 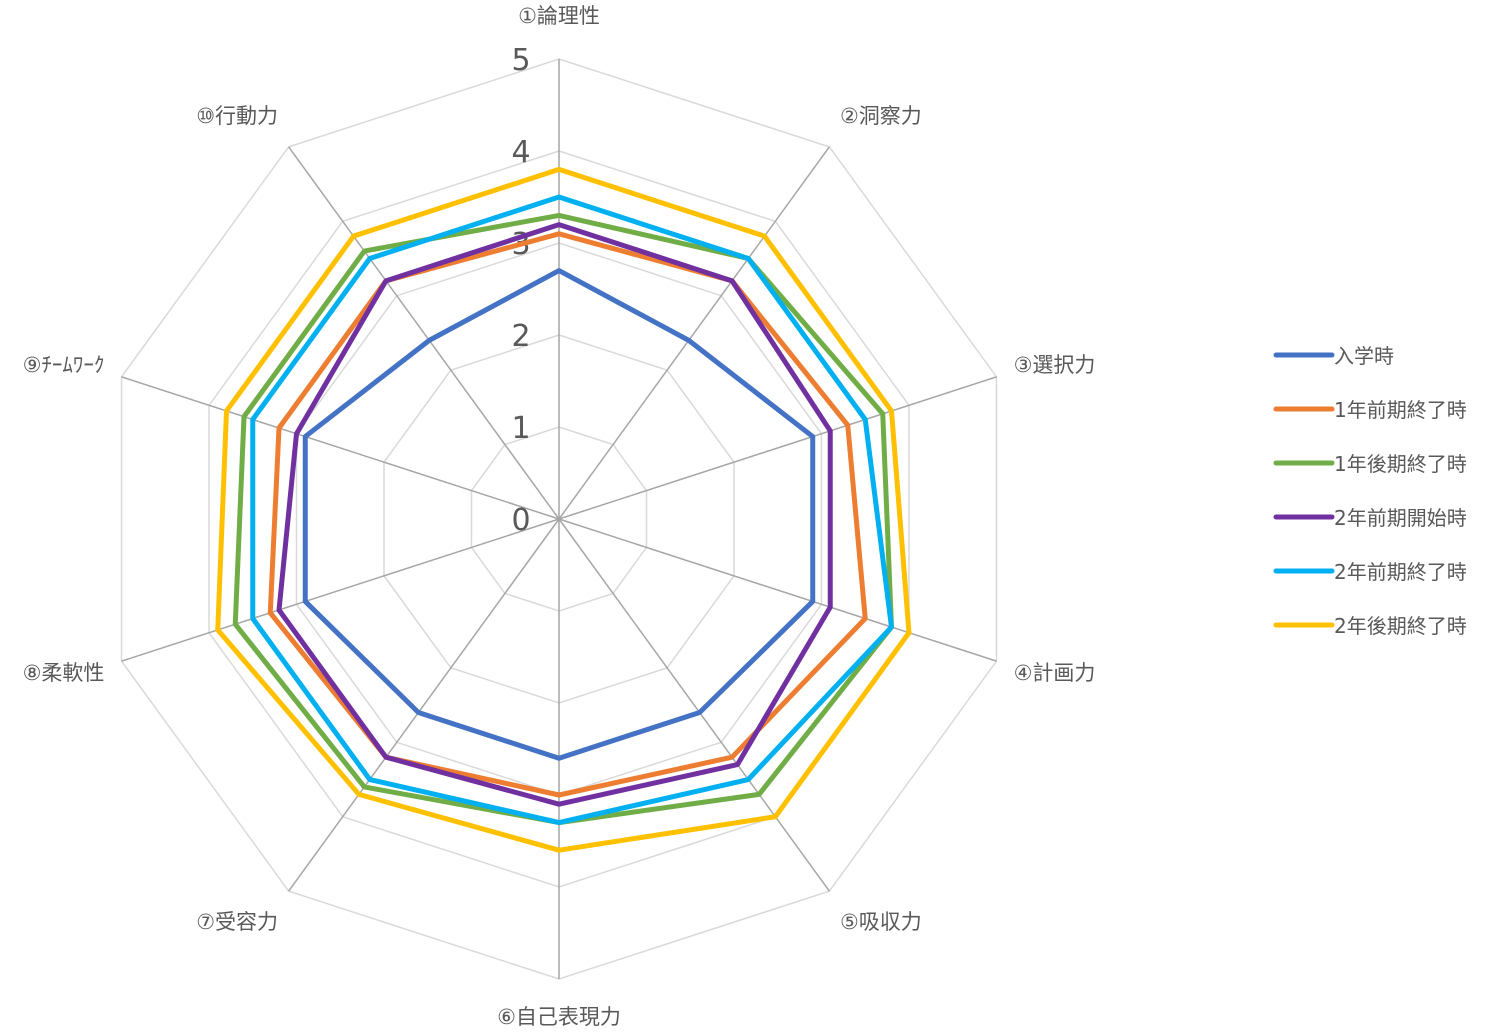 What do you see at coordinates (520, 428) in the screenshot?
I see `tick-label: 1` at bounding box center [520, 428].